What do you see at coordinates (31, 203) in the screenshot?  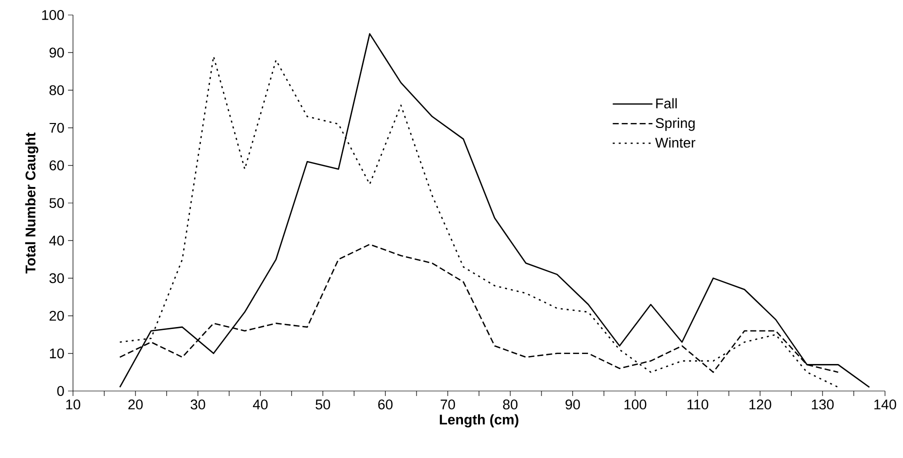 I see `y-axis-title: Total Number Caught` at bounding box center [31, 203].